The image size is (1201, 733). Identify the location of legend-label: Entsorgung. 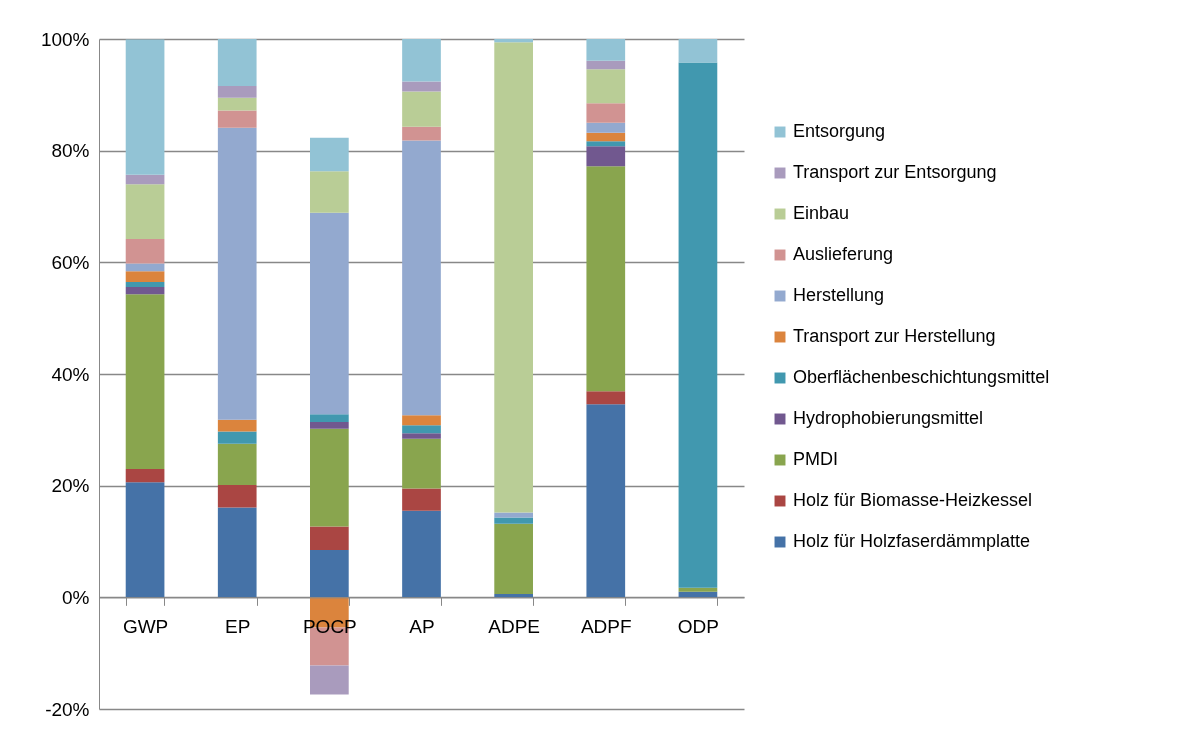
(839, 131).